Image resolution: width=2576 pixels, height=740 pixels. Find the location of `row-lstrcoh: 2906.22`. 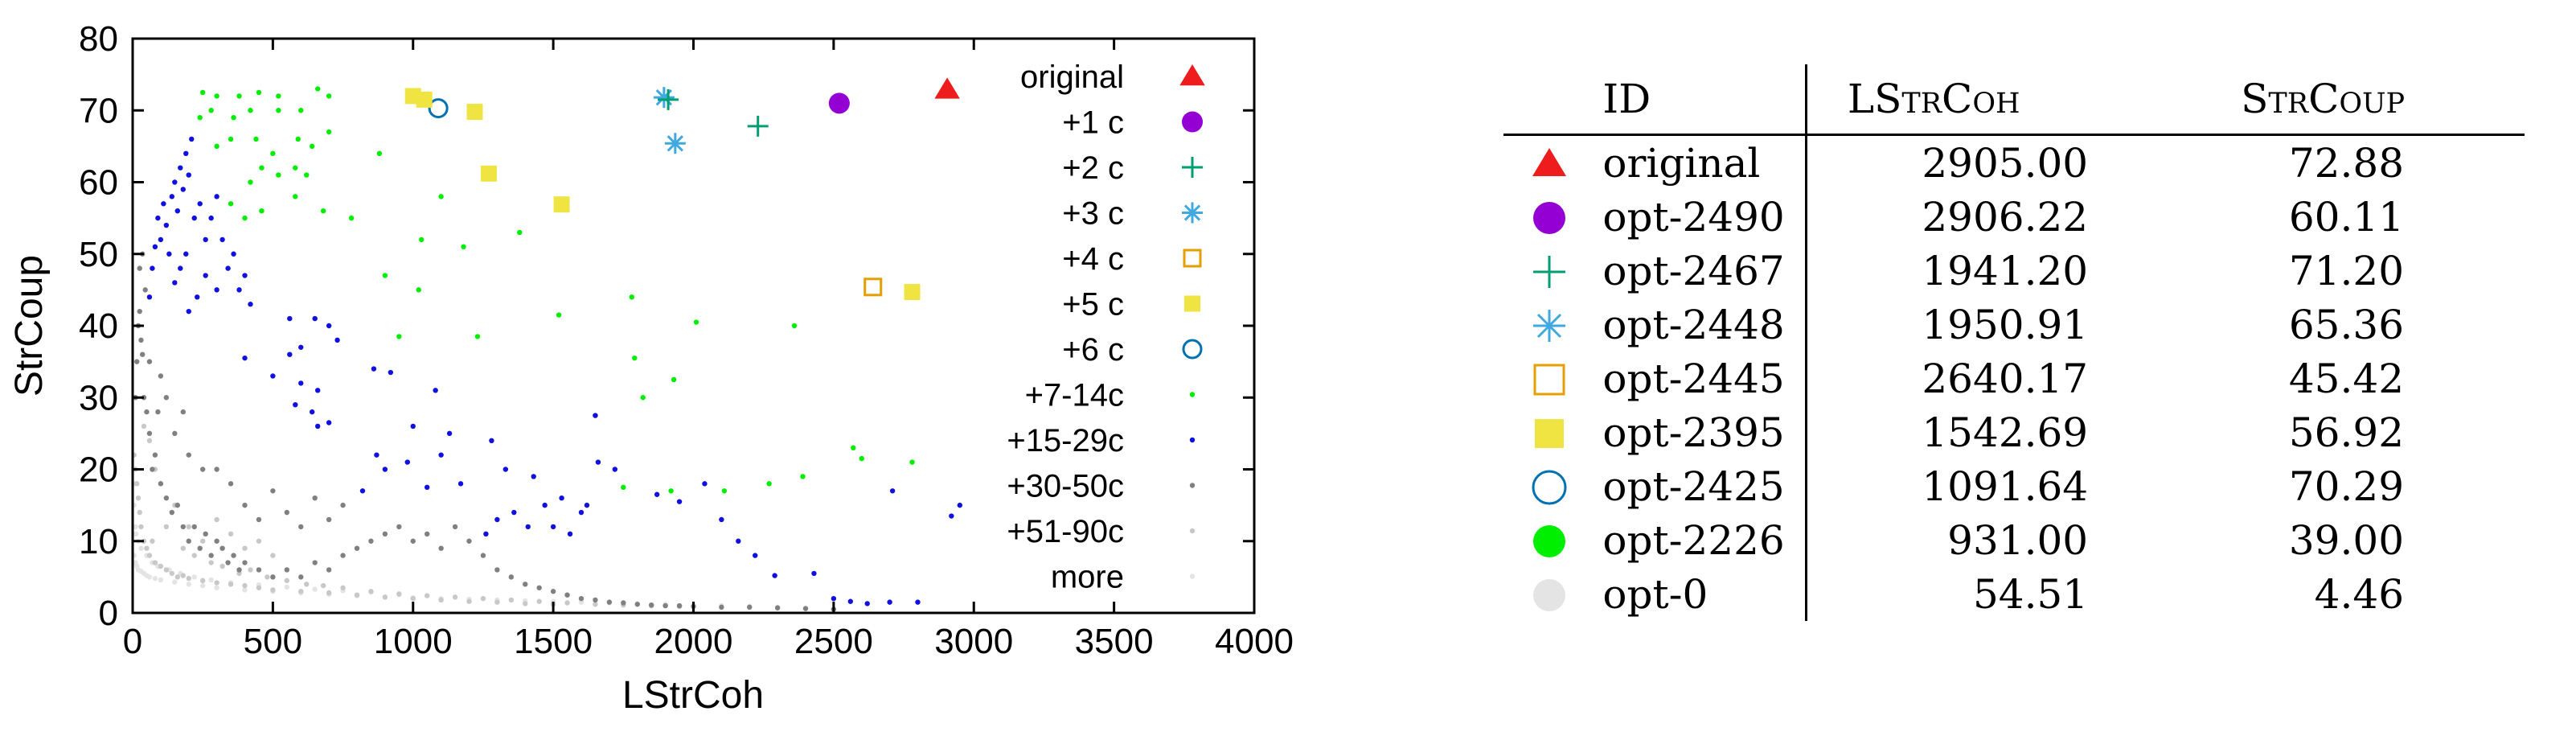

row-lstrcoh: 2906.22 is located at coordinates (2006, 217).